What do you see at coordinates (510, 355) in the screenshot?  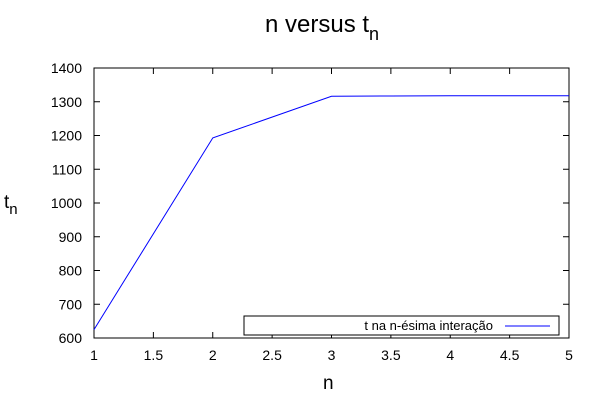 I see `x-tick-label: 4.5` at bounding box center [510, 355].